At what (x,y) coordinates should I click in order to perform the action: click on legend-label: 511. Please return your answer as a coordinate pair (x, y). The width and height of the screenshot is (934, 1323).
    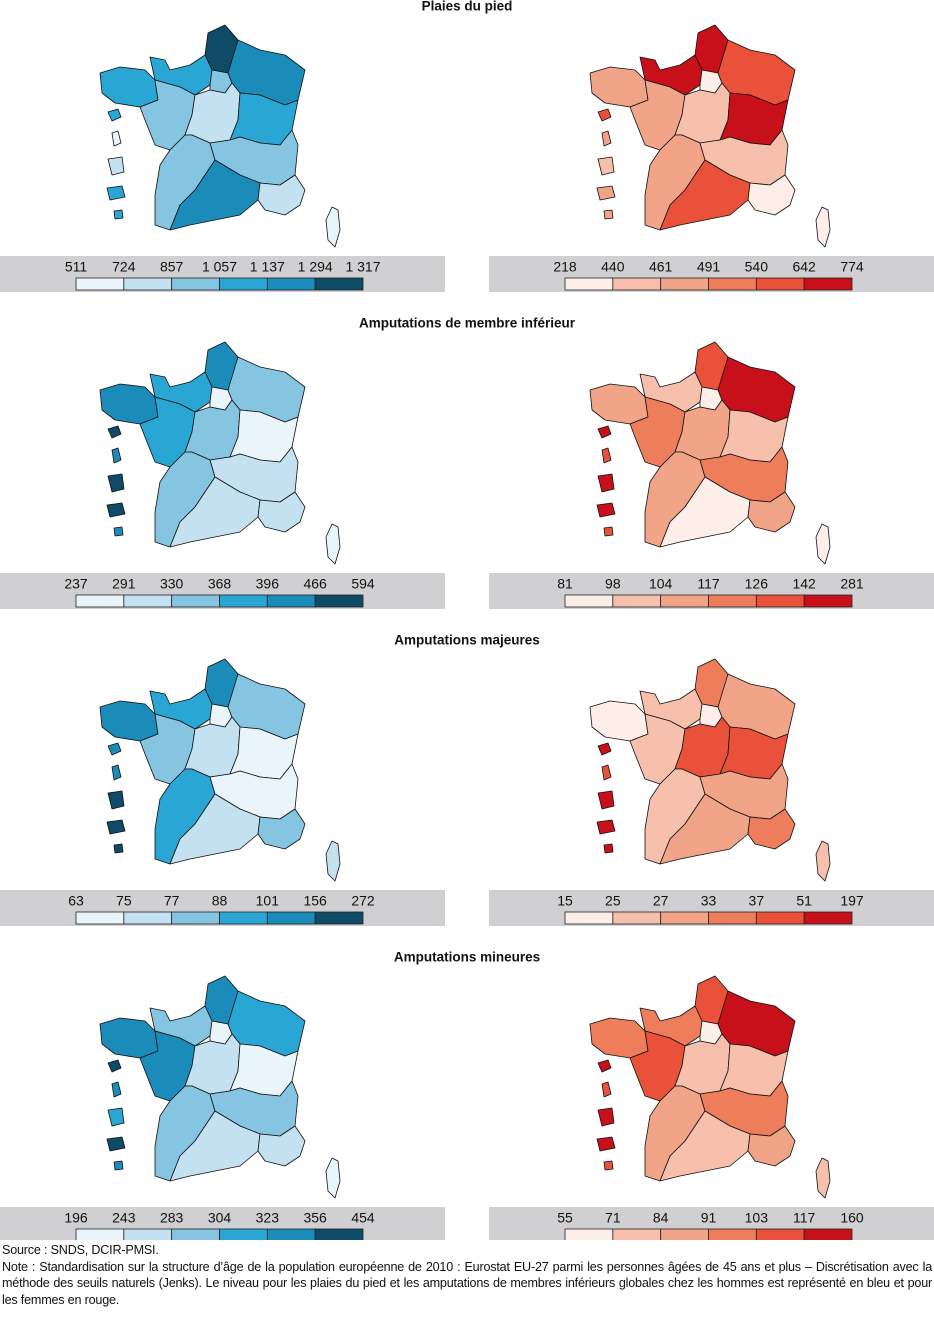
    Looking at the image, I should click on (76, 267).